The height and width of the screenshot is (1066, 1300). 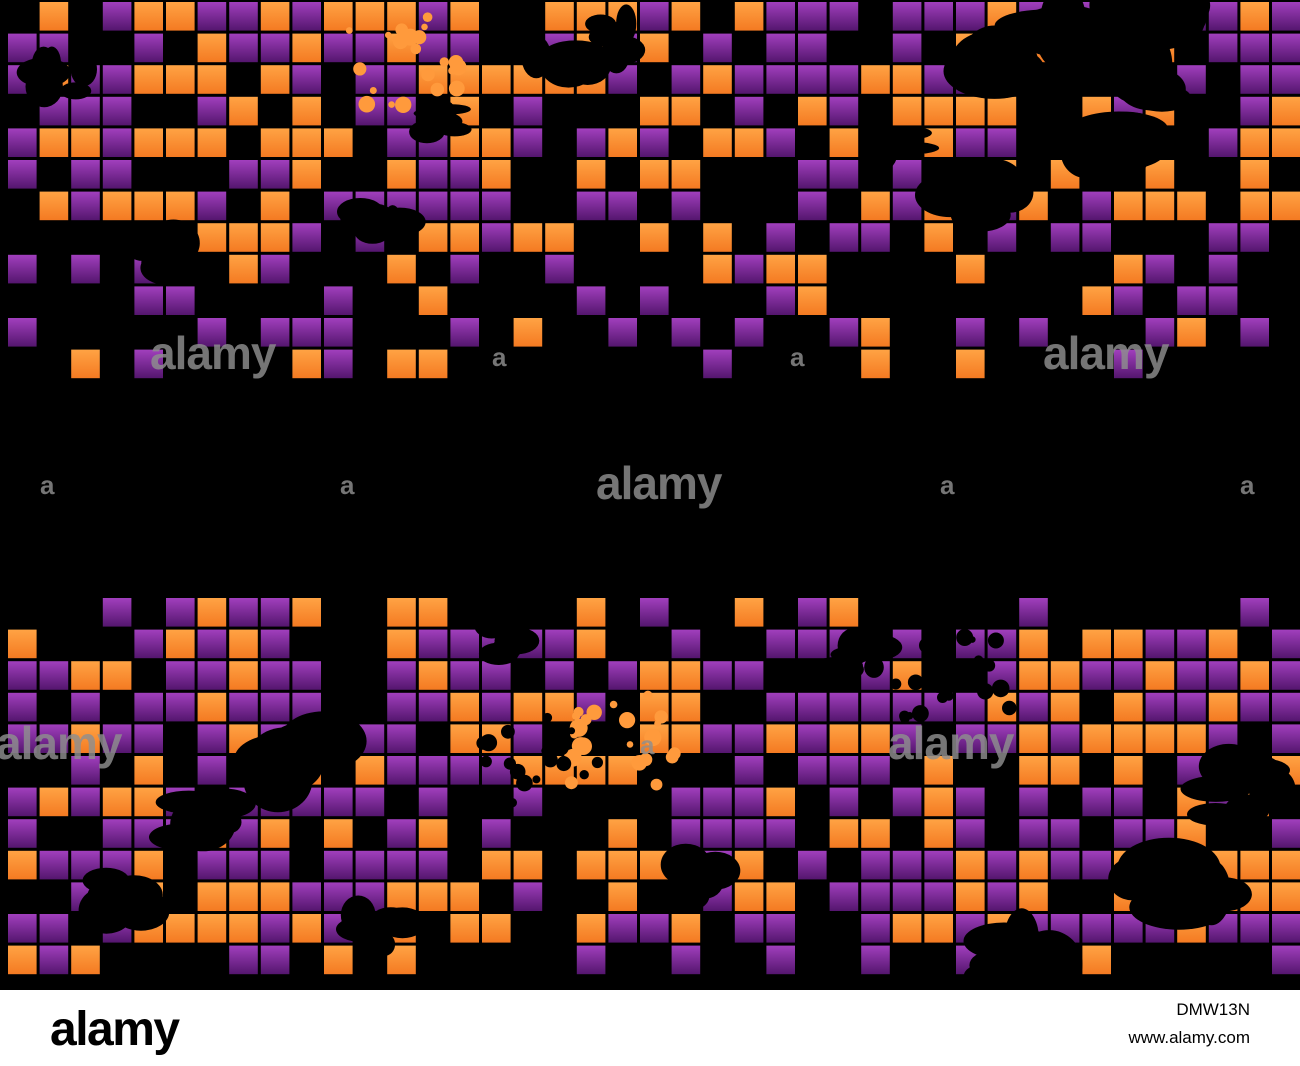 I want to click on image-id: DMW13N, so click(x=1213, y=1009).